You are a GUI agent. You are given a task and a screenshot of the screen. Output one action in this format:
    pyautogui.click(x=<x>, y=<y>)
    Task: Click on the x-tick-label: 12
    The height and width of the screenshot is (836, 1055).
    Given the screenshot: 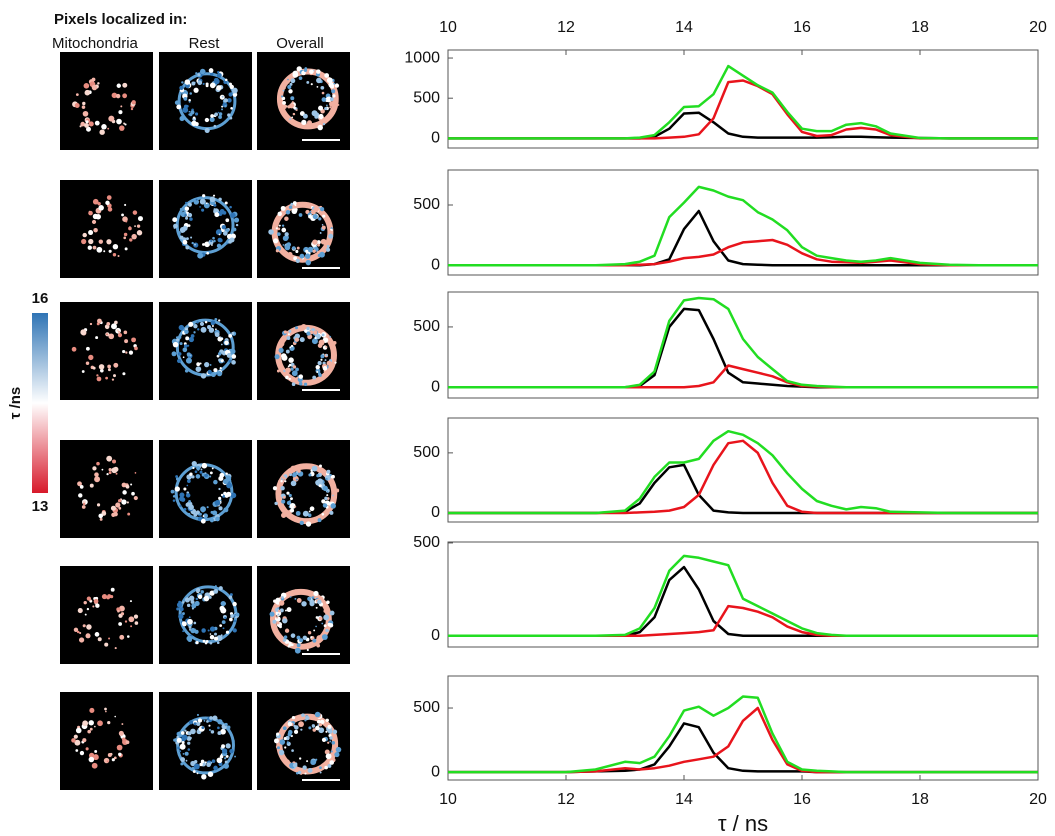 What is the action you would take?
    pyautogui.click(x=566, y=799)
    